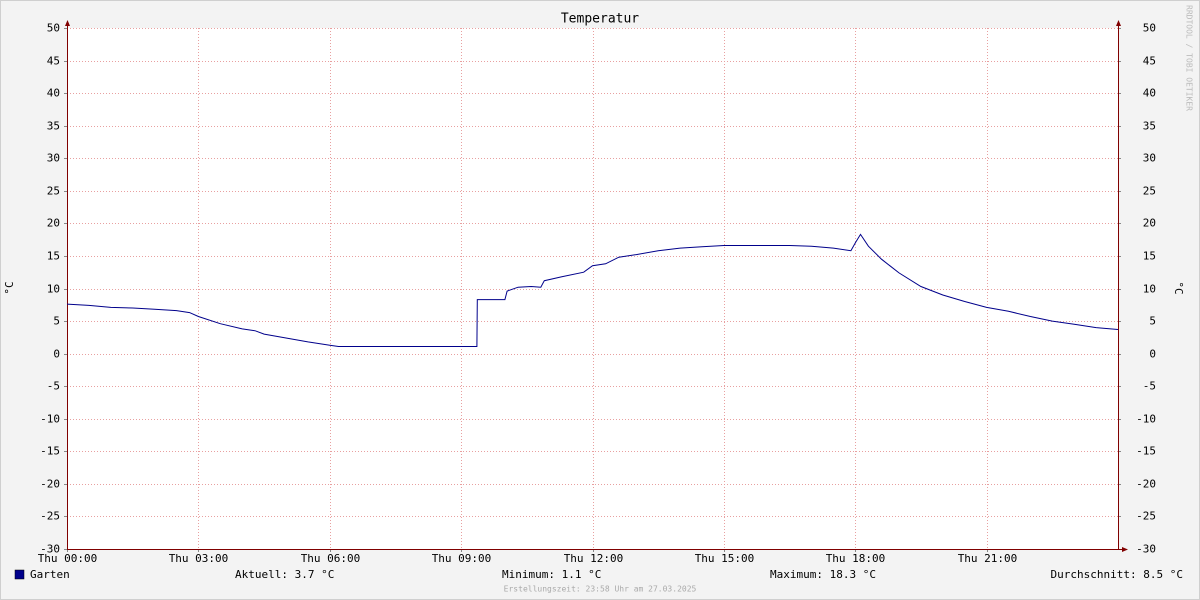 This screenshot has height=600, width=1200. What do you see at coordinates (1149, 126) in the screenshot?
I see `y2-tick-label: 35` at bounding box center [1149, 126].